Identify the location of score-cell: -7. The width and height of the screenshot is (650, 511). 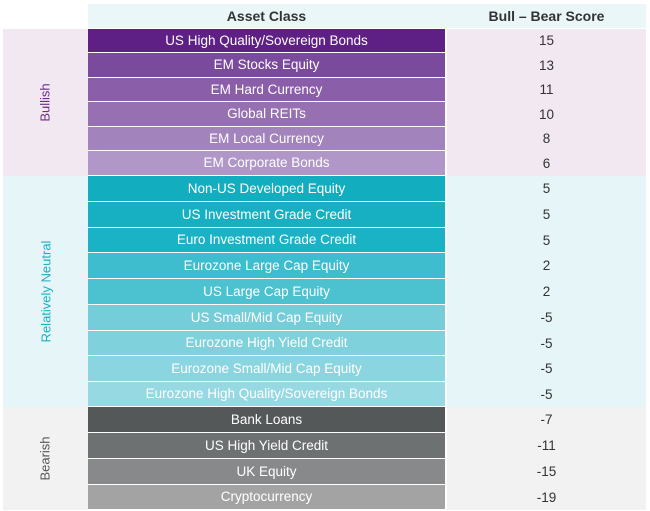
(546, 419).